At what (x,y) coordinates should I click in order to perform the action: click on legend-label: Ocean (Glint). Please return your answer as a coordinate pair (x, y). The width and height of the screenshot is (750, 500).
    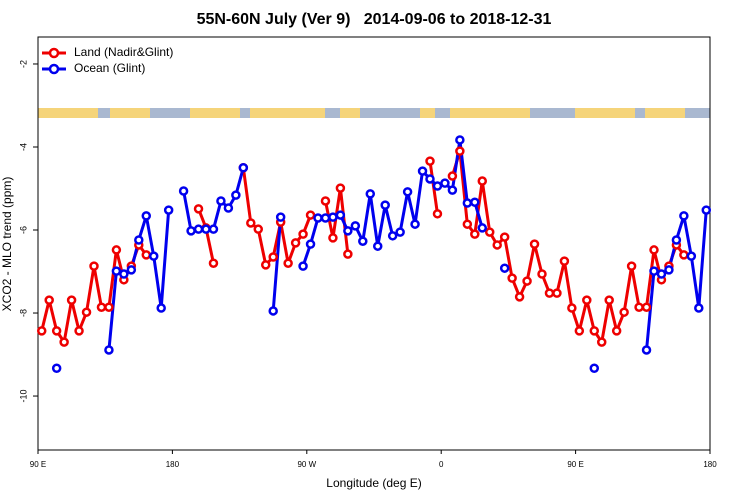
    Looking at the image, I should click on (109, 68).